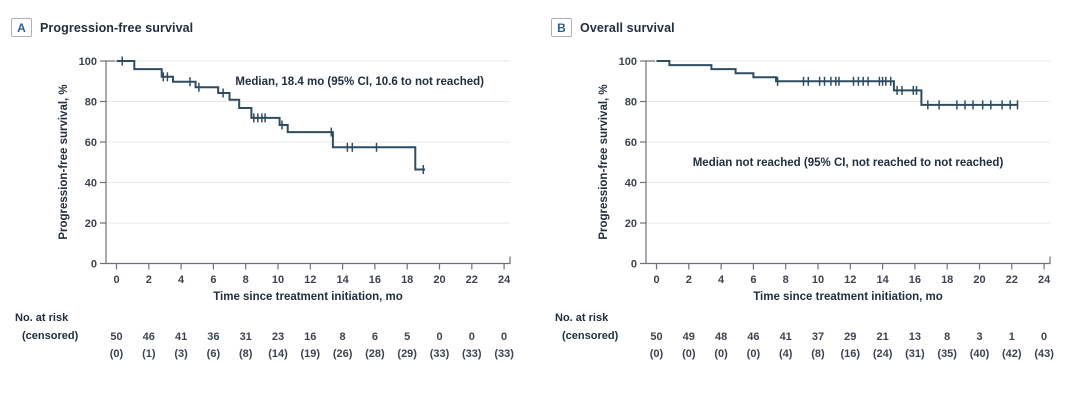 The height and width of the screenshot is (400, 1080). I want to click on at-risk-count: 3, so click(979, 337).